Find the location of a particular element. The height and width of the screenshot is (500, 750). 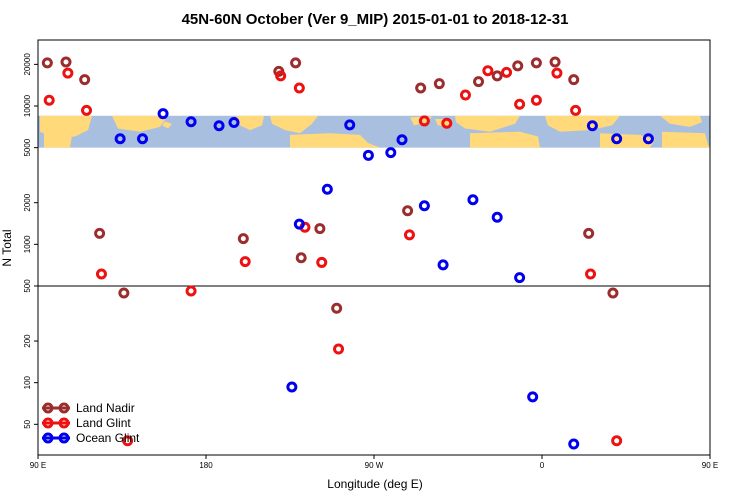

x-axis: 90 E 180 90 W 0 90 E is located at coordinates (374, 462).